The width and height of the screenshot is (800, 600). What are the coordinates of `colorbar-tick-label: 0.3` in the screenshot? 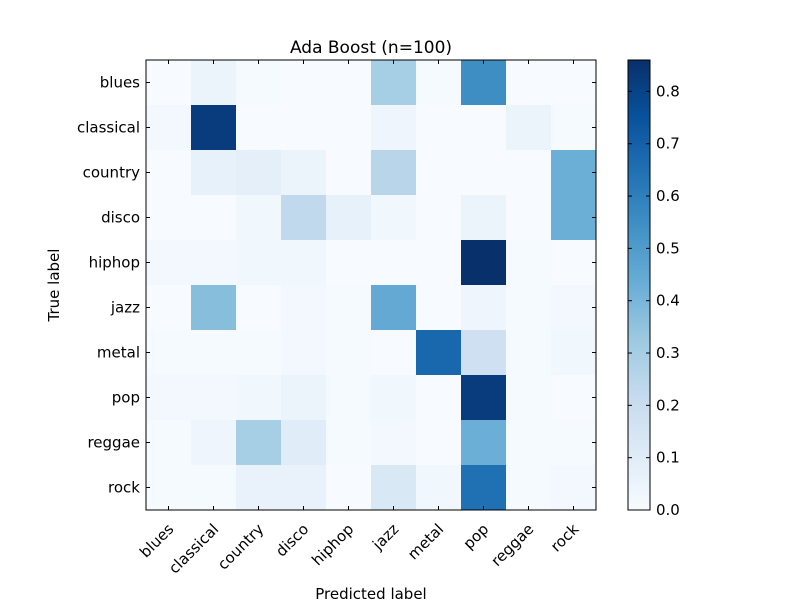 It's located at (668, 353).